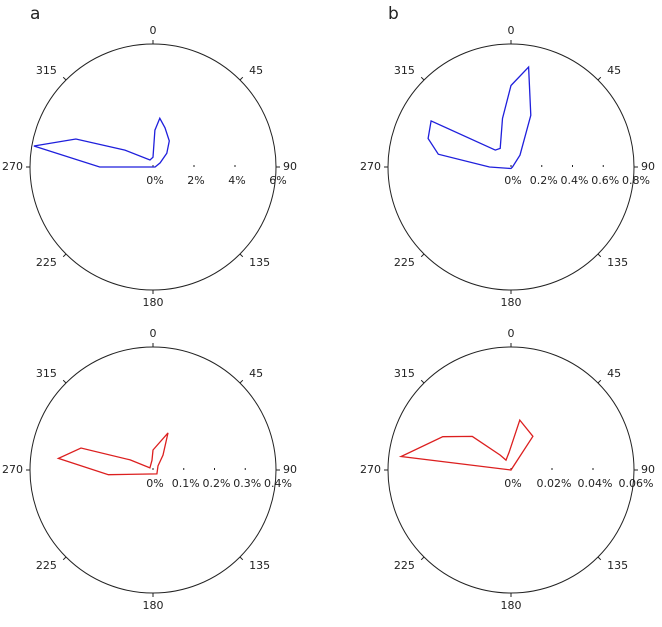 The height and width of the screenshot is (627, 662). Describe the element at coordinates (636, 483) in the screenshot. I see `r-tick-label: 0.06%` at that location.